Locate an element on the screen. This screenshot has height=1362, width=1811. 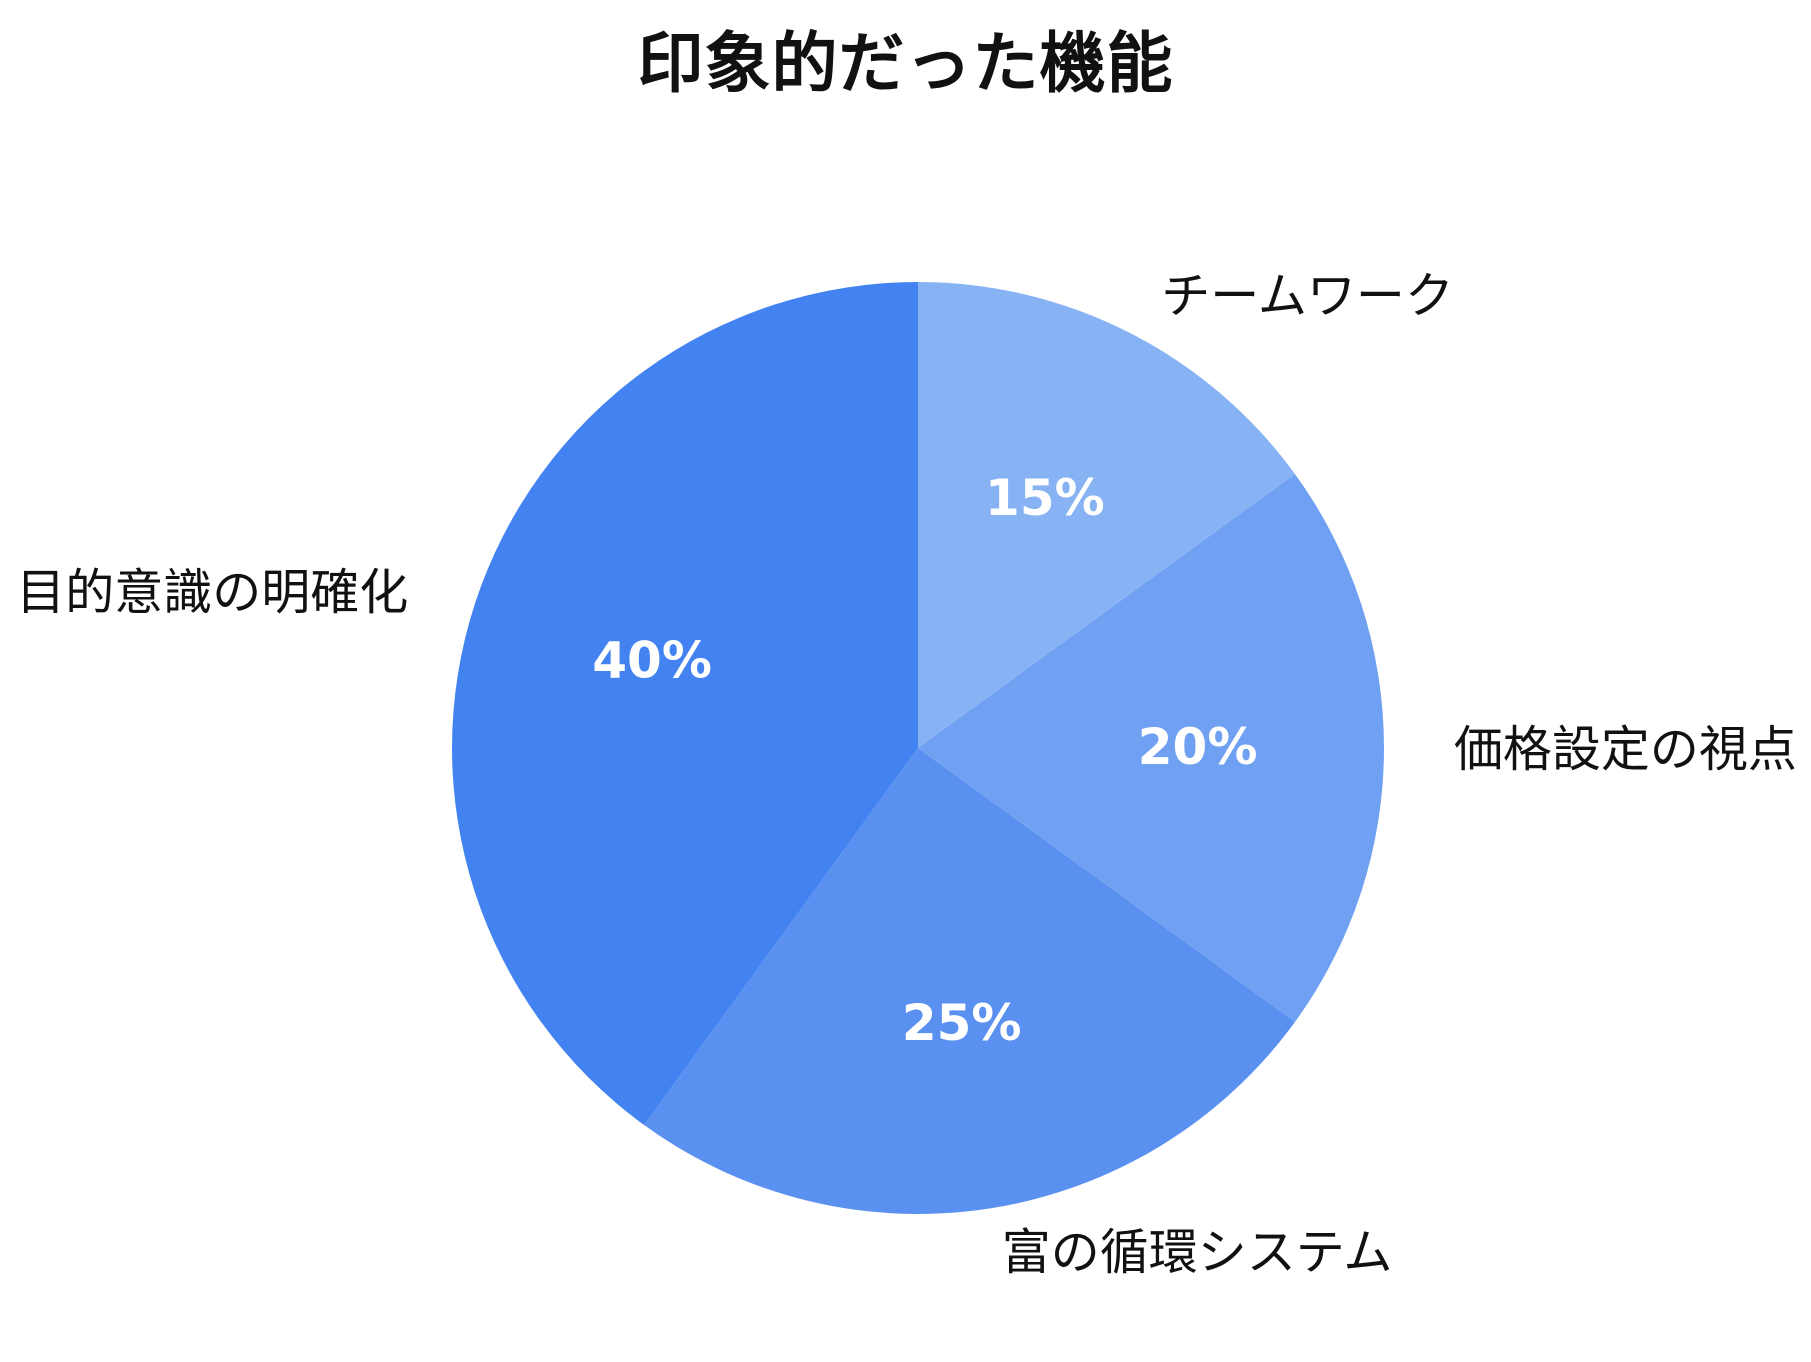
slice-percent-3: 40% is located at coordinates (652, 661).